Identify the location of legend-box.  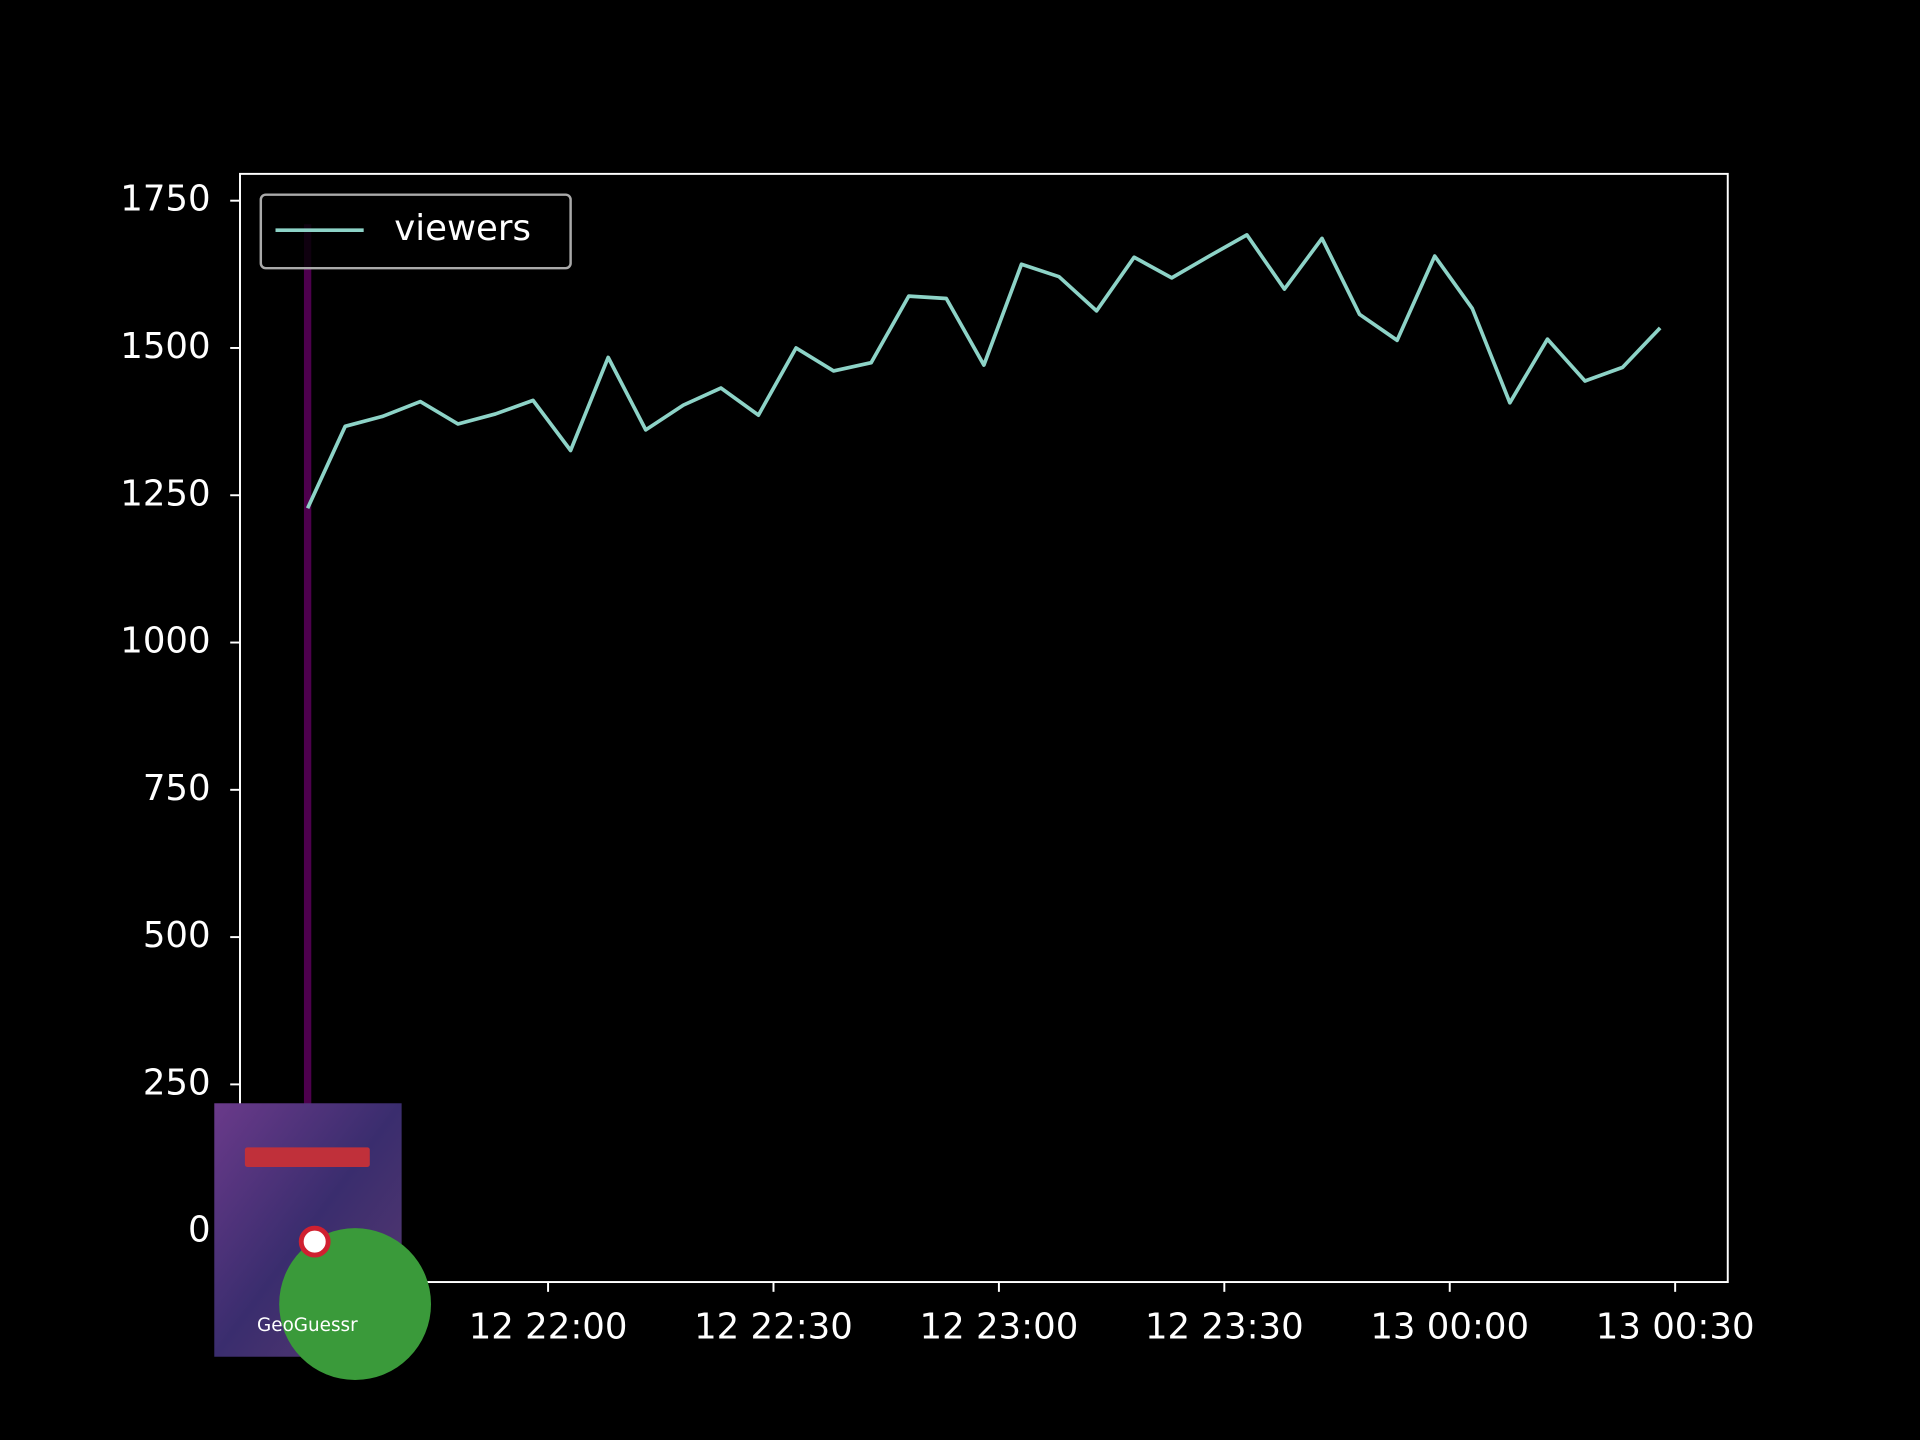
(415, 231).